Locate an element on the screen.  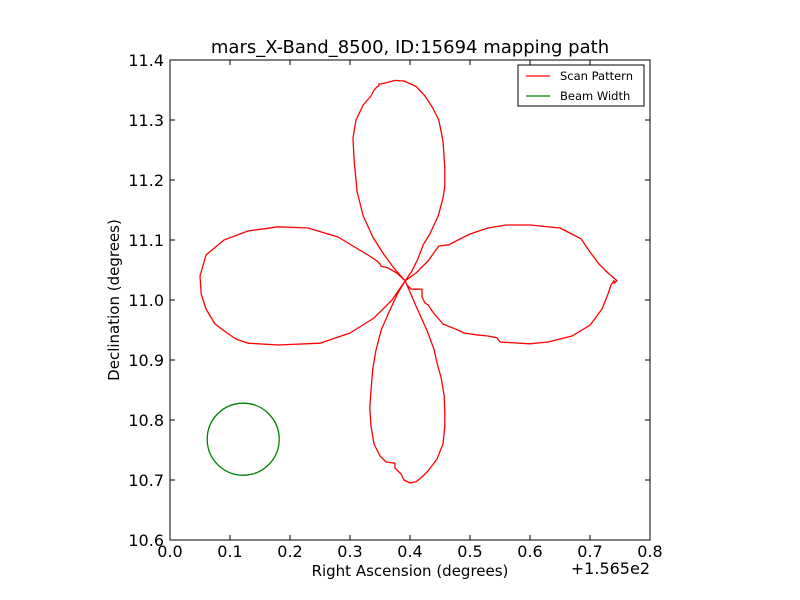
x-tick-label: 0.0 is located at coordinates (169, 551).